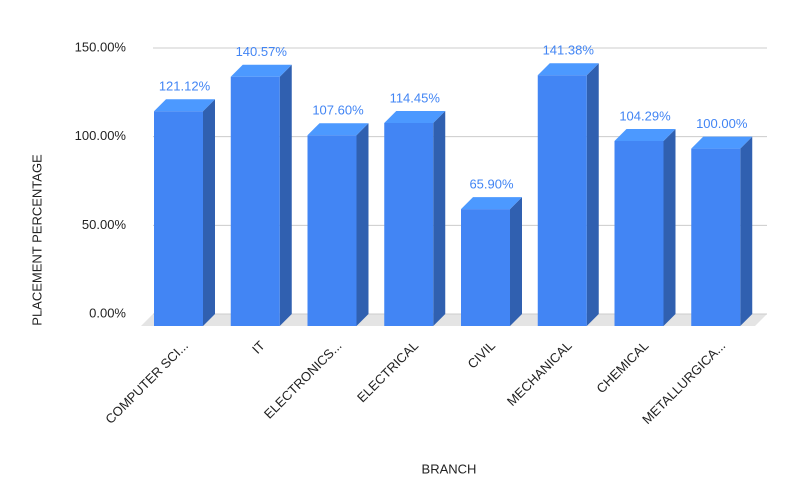 Image resolution: width=795 pixels, height=489 pixels. I want to click on x-tick-label: CIVIL, so click(481, 355).